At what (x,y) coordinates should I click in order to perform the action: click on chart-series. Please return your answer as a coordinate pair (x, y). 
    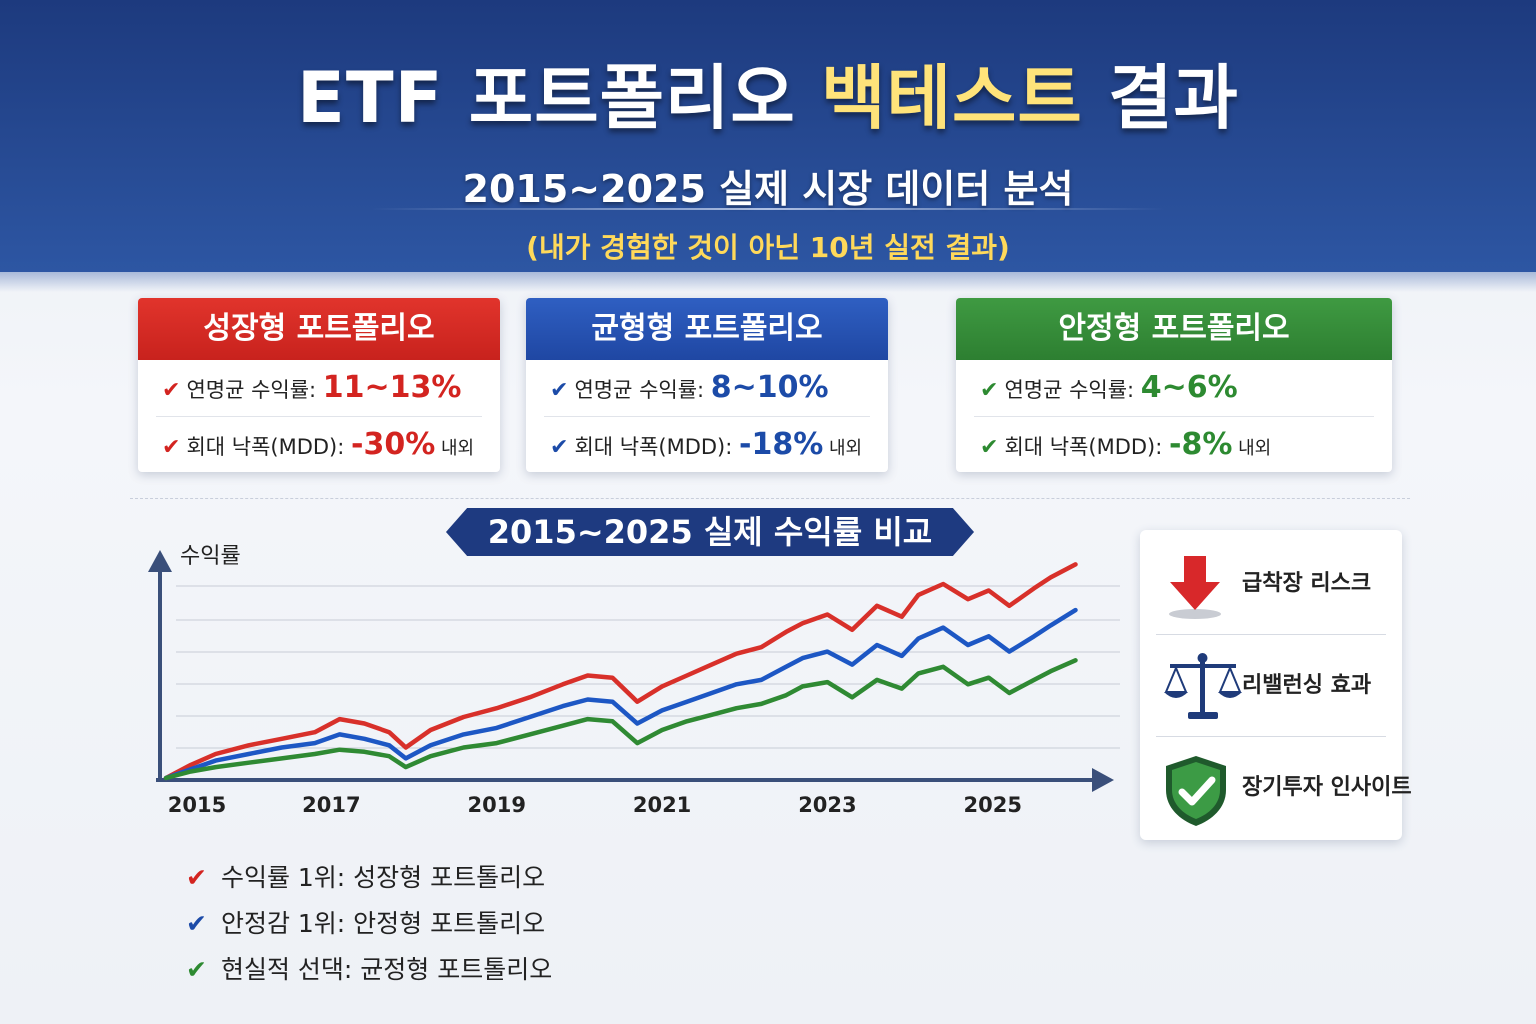
    Looking at the image, I should click on (620, 671).